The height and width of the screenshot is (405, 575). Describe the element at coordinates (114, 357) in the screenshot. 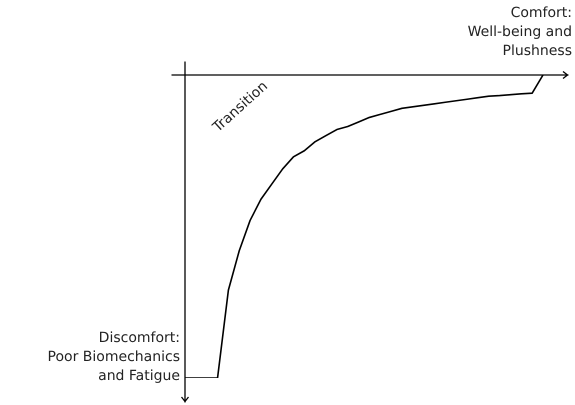

I see `annotation: Discomfort: Poor Biomechanics and Fatigue` at that location.